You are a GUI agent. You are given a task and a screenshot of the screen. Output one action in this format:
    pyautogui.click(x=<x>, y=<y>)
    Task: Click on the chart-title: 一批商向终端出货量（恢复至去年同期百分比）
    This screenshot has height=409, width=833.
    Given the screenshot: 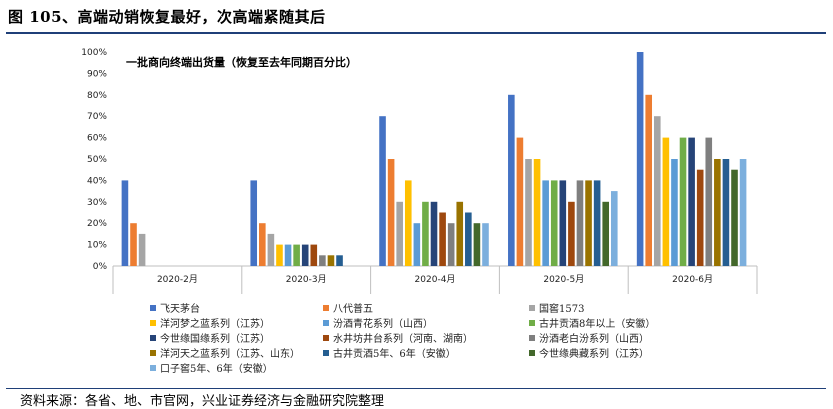 What is the action you would take?
    pyautogui.click(x=241, y=62)
    